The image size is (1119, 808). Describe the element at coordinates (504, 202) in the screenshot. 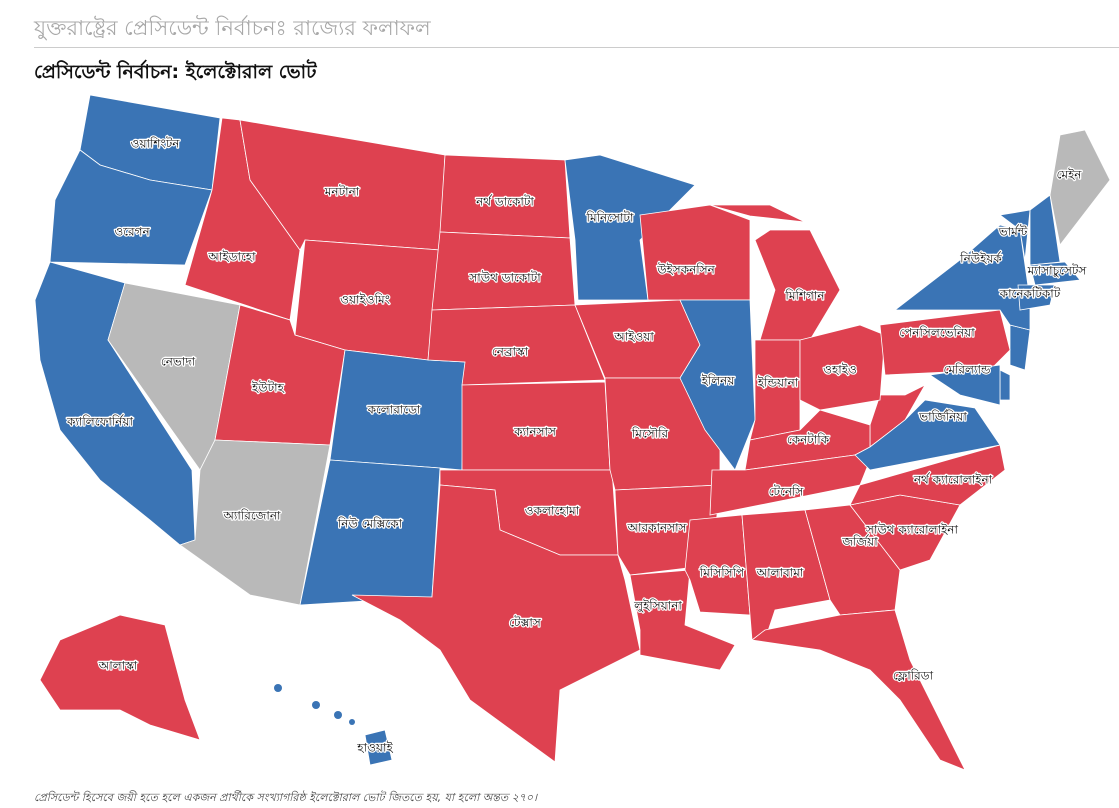

I see `state-label: নর্থ ডাকোটা` at that location.